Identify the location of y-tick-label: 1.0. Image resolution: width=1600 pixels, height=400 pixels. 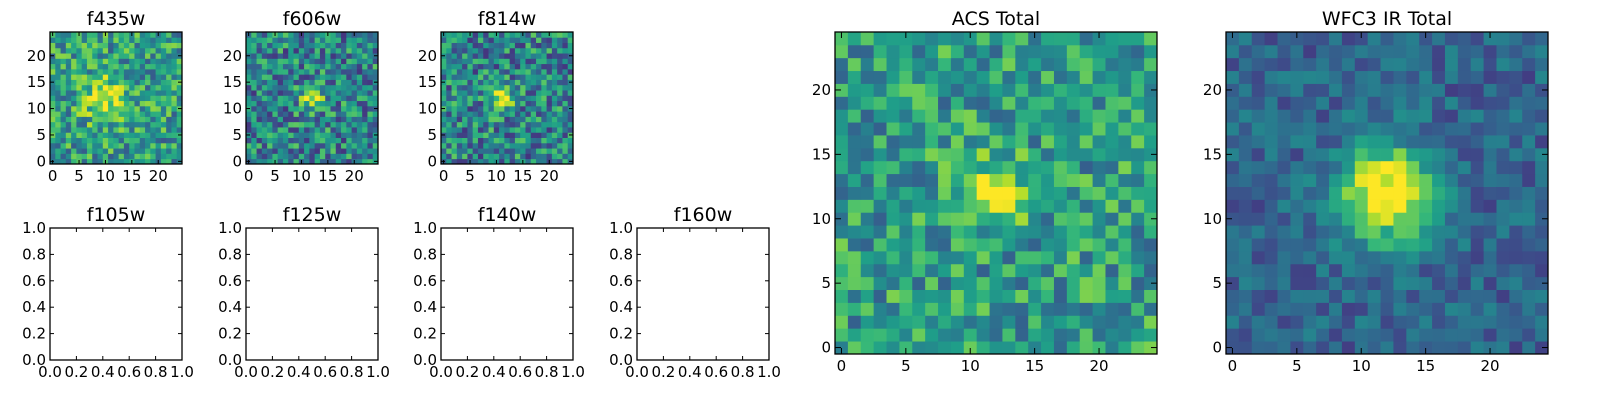
(34, 228).